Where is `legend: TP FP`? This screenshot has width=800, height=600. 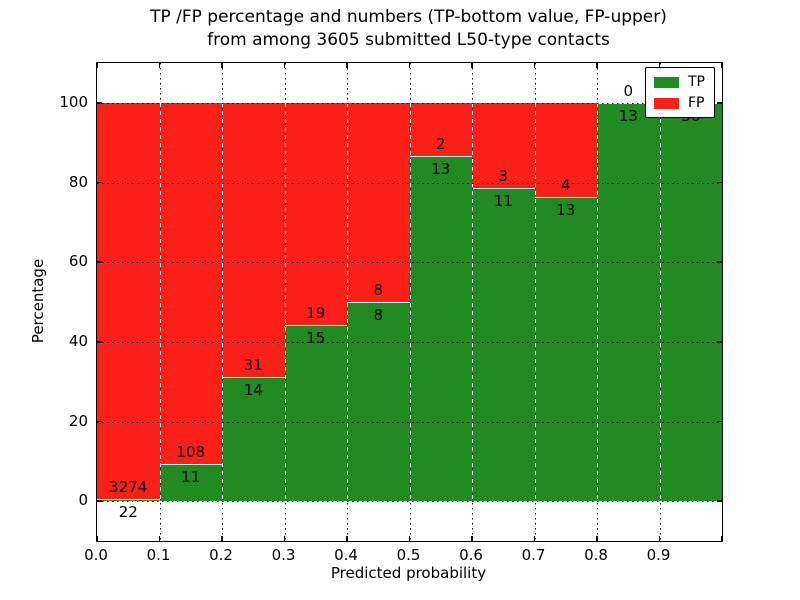 legend: TP FP is located at coordinates (680, 92).